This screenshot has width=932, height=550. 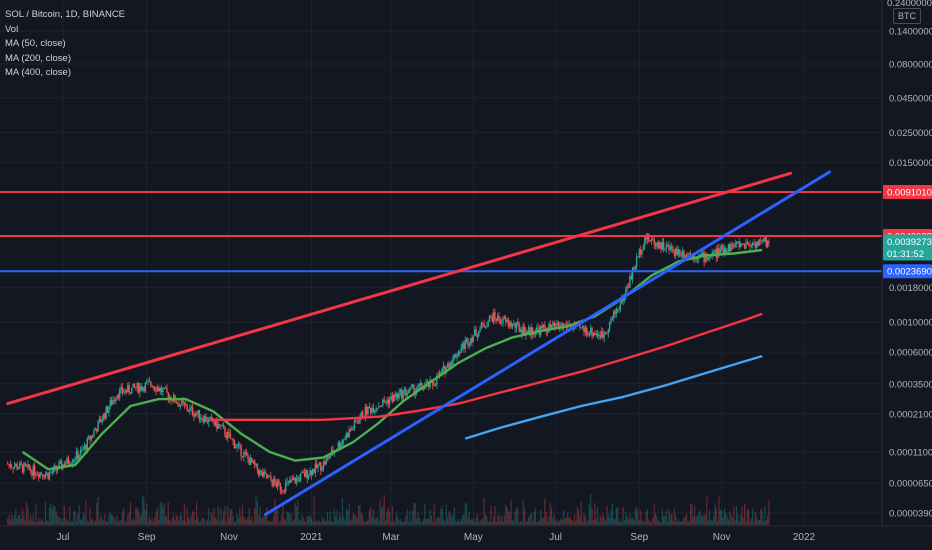 I want to click on horizontal-lines, so click(x=441, y=232).